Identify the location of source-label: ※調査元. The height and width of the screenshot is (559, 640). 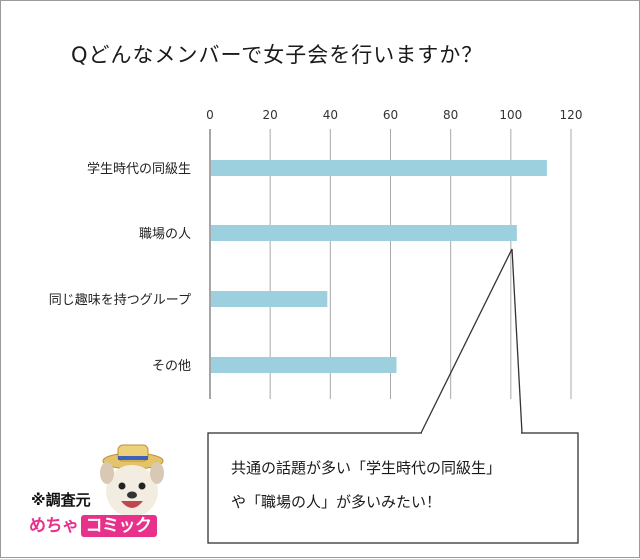
(61, 500).